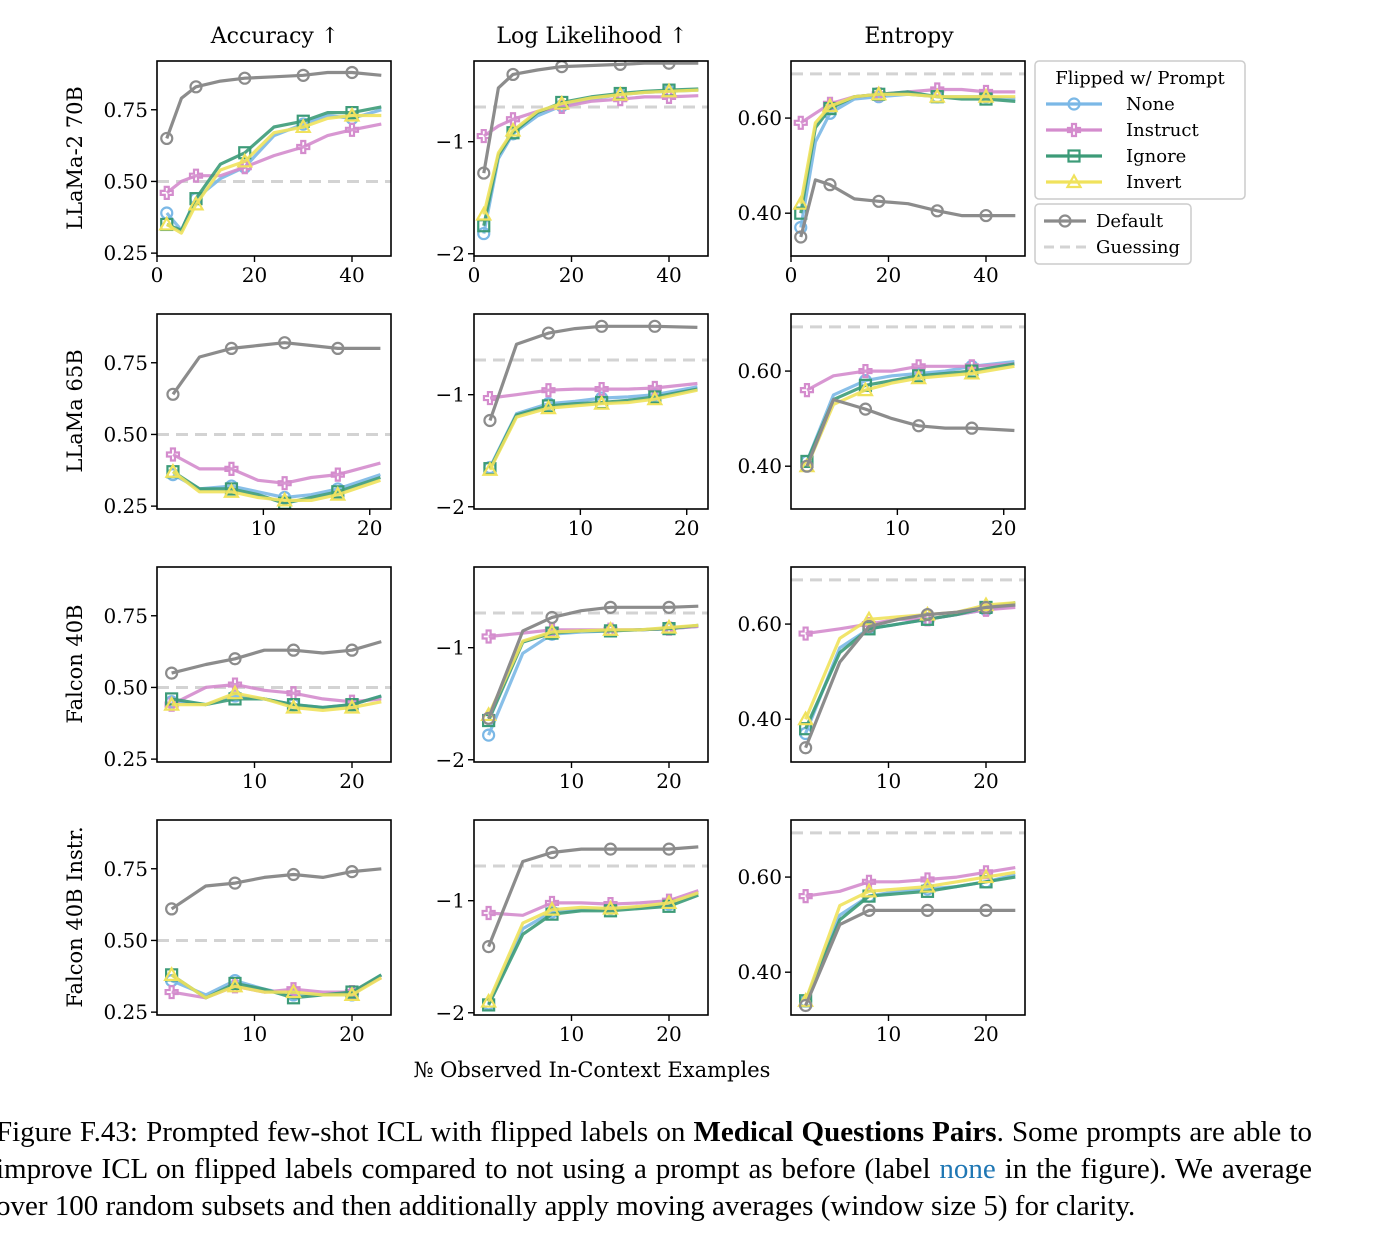 This screenshot has width=1384, height=1254. Describe the element at coordinates (125, 181) in the screenshot. I see `y-tick-label: 0.50` at that location.